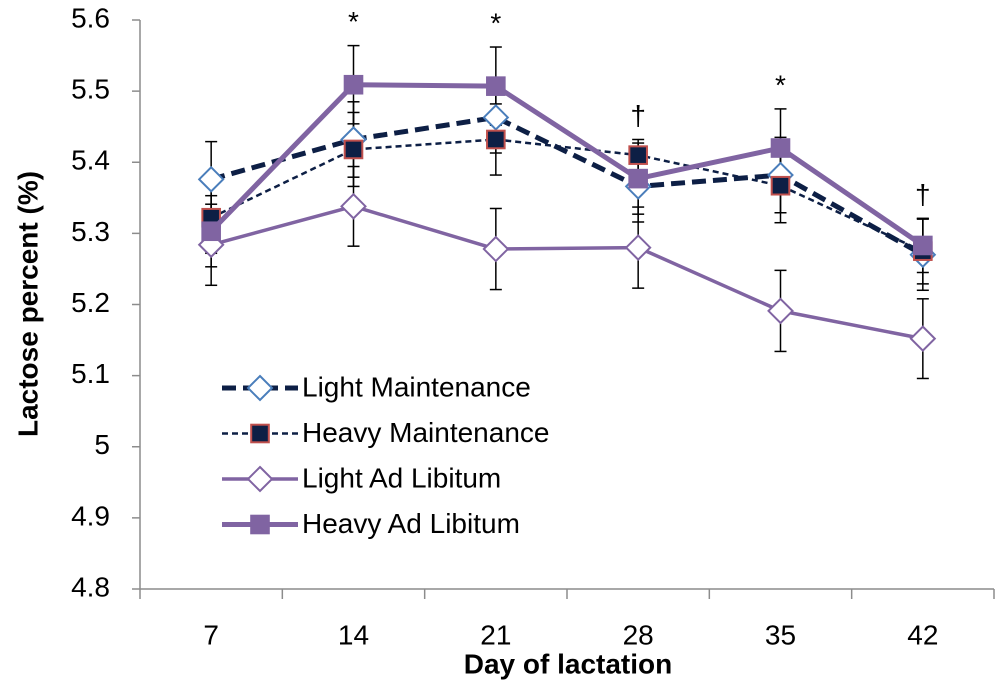 The image size is (997, 687). What do you see at coordinates (90, 160) in the screenshot?
I see `y-tick-label: 5.4` at bounding box center [90, 160].